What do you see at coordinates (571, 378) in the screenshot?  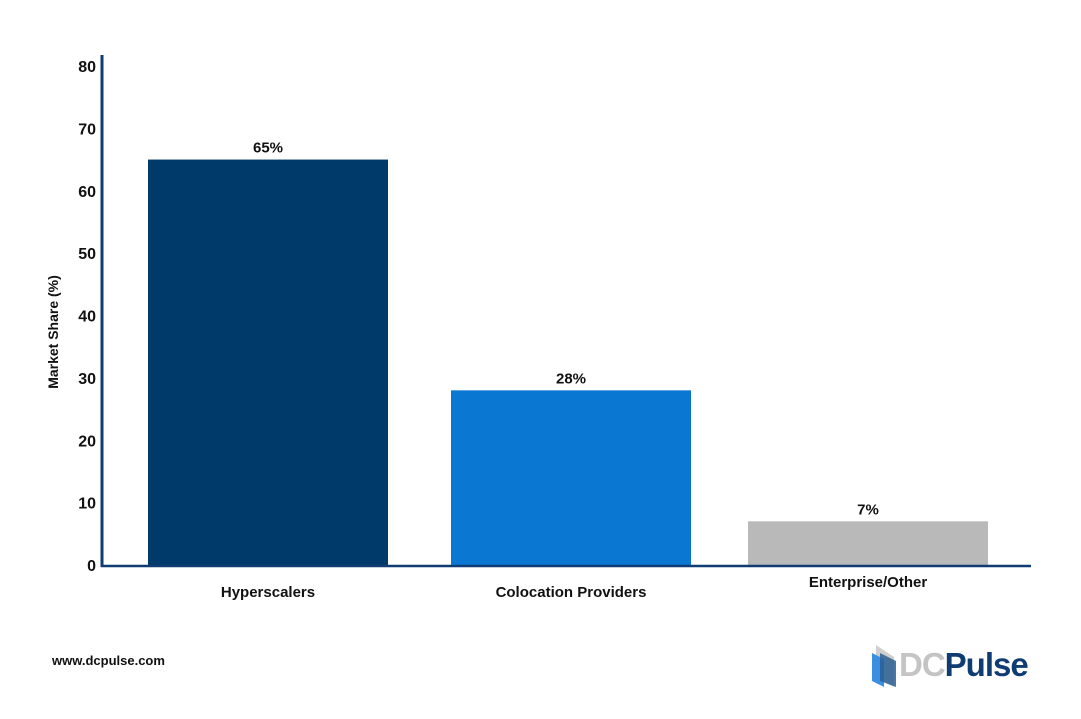 I see `data-label: 28%` at bounding box center [571, 378].